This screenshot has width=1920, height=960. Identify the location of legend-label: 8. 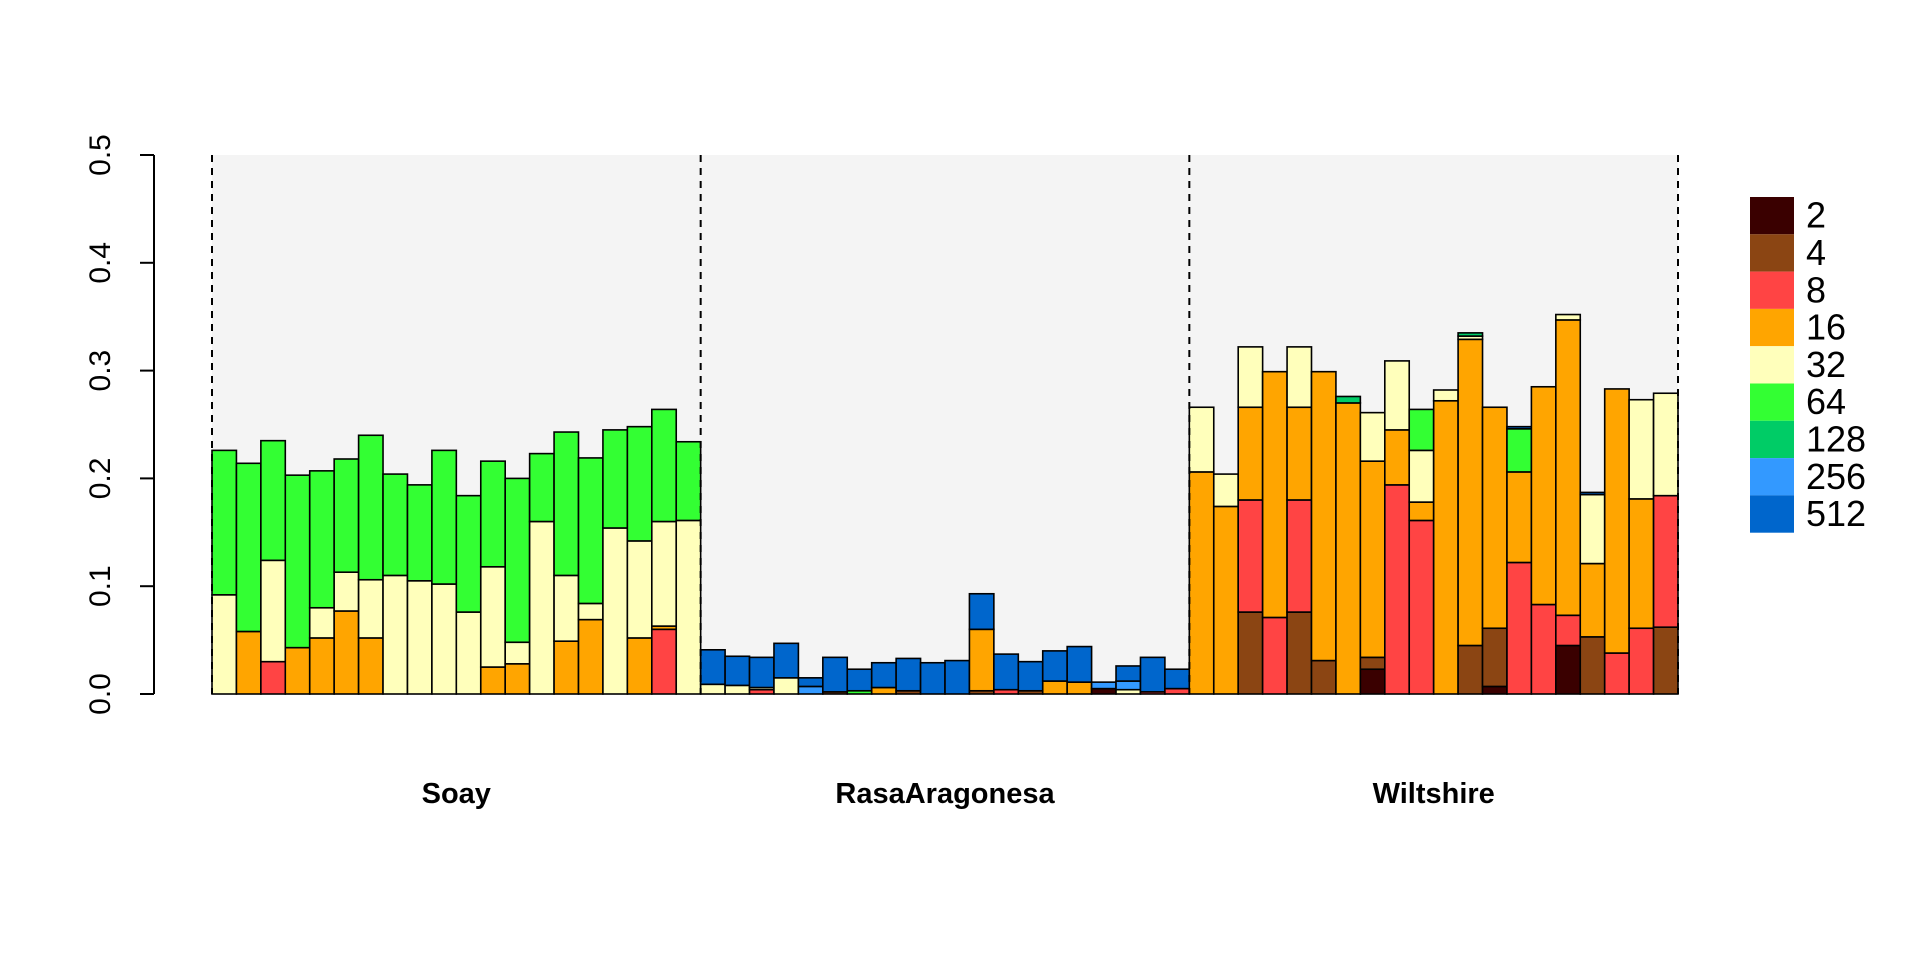
(1816, 289).